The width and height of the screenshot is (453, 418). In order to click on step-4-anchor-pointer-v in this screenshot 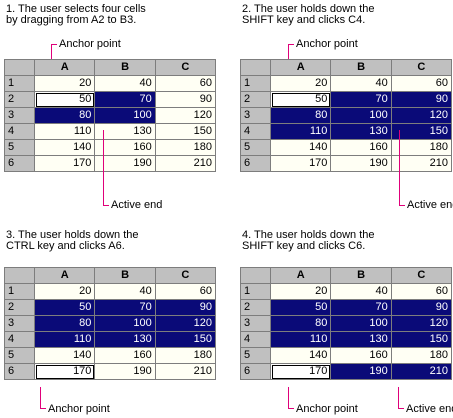, I will do `click(288, 398)`.